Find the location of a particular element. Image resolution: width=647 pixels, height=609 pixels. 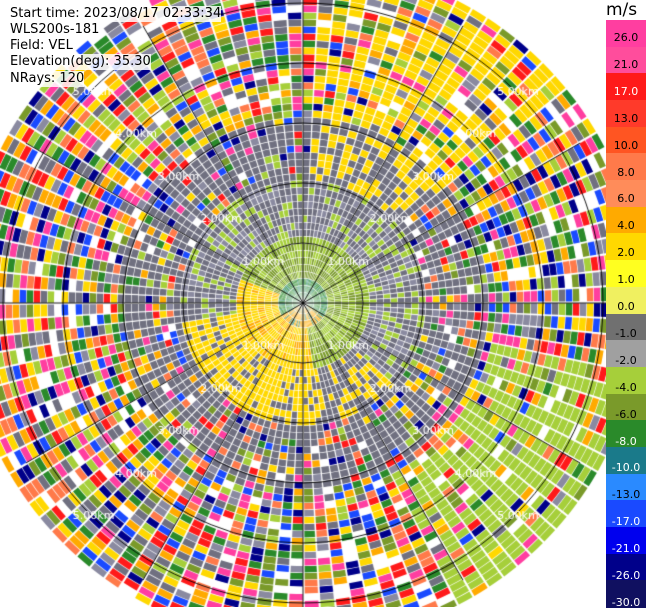

colorbar-tick-label: -30.0 is located at coordinates (626, 602).